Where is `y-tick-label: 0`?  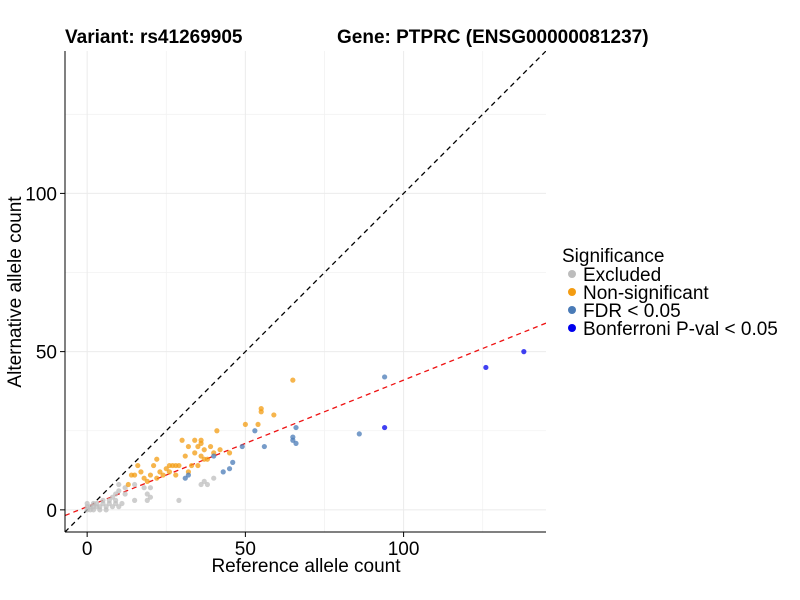 y-tick-label: 0 is located at coordinates (51, 511).